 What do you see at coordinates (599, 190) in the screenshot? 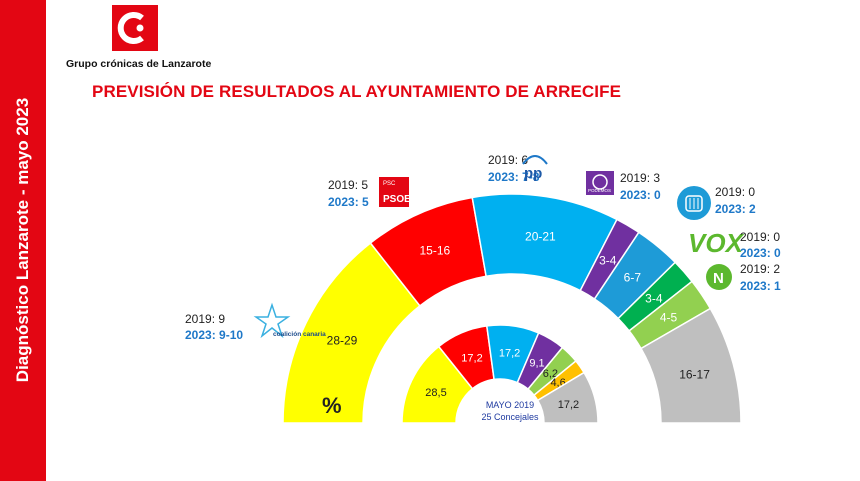
I see `podemos-logo-text: PODEMOS` at bounding box center [599, 190].